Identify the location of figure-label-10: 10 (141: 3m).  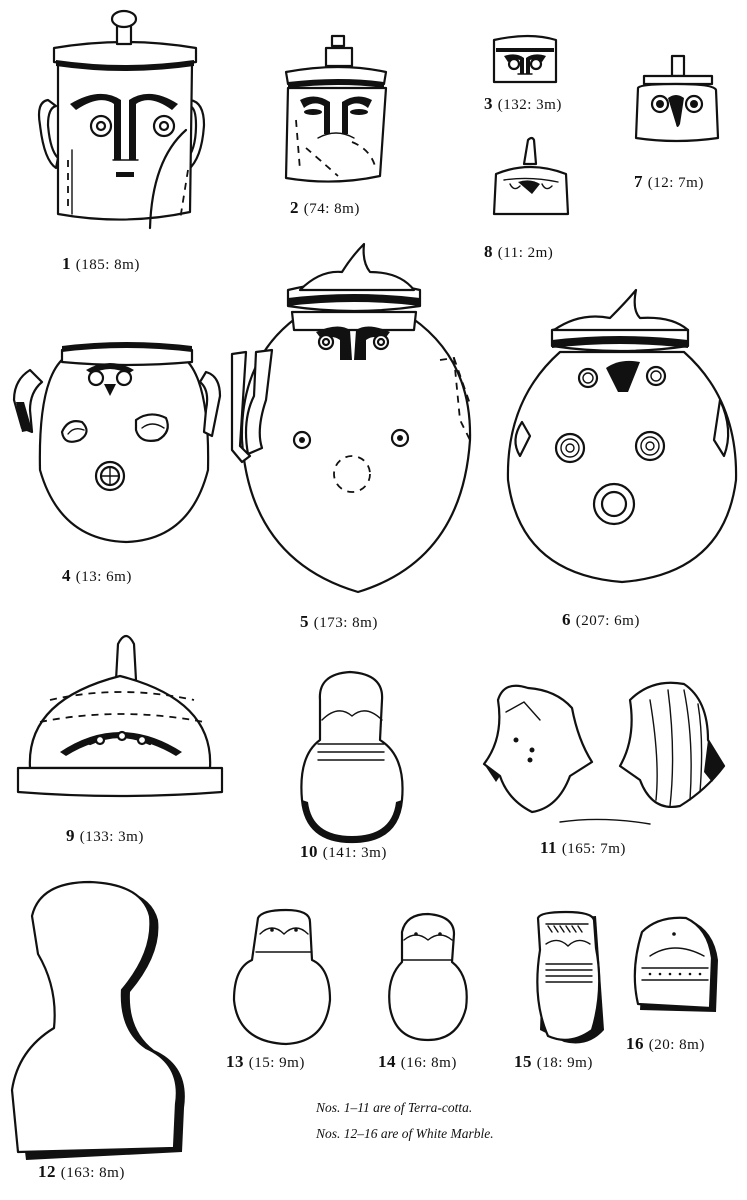
(343, 851).